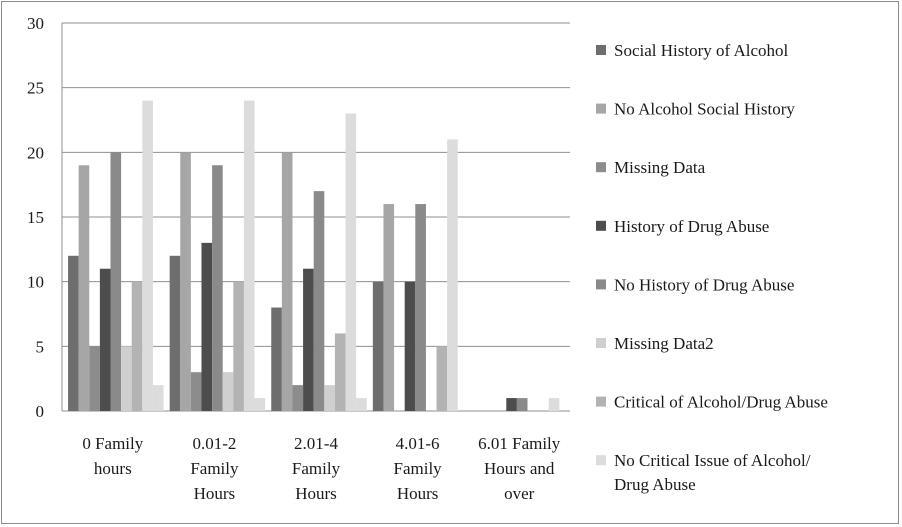 This screenshot has width=902, height=527. I want to click on legend-label: History of Drug Abuse, so click(691, 226).